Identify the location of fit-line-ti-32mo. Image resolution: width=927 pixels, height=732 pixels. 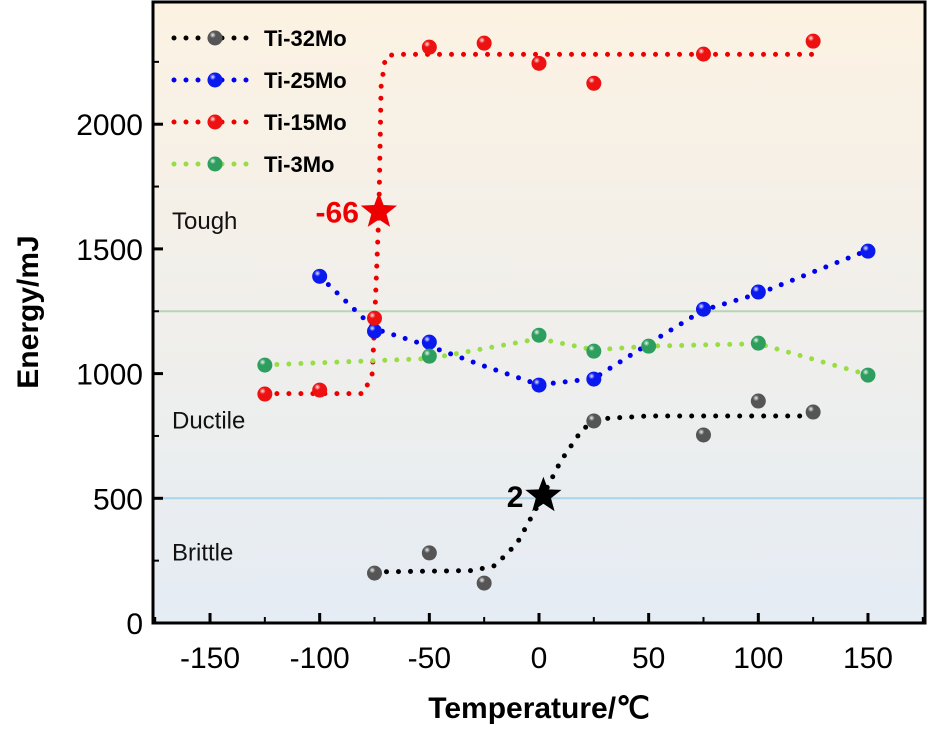
(594, 494).